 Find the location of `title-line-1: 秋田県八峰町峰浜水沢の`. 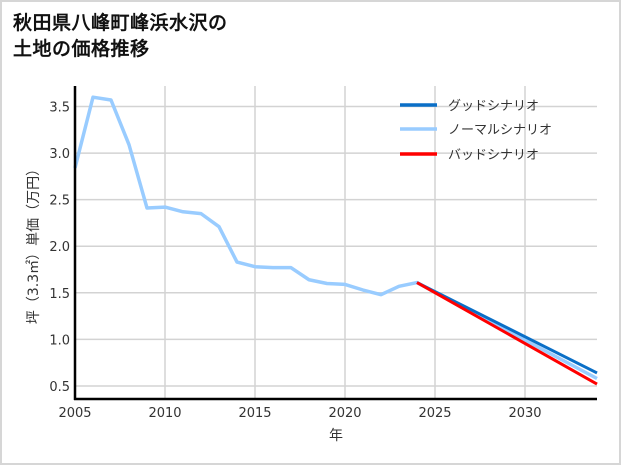

title-line-1: 秋田県八峰町峰浜水沢の is located at coordinates (120, 23).